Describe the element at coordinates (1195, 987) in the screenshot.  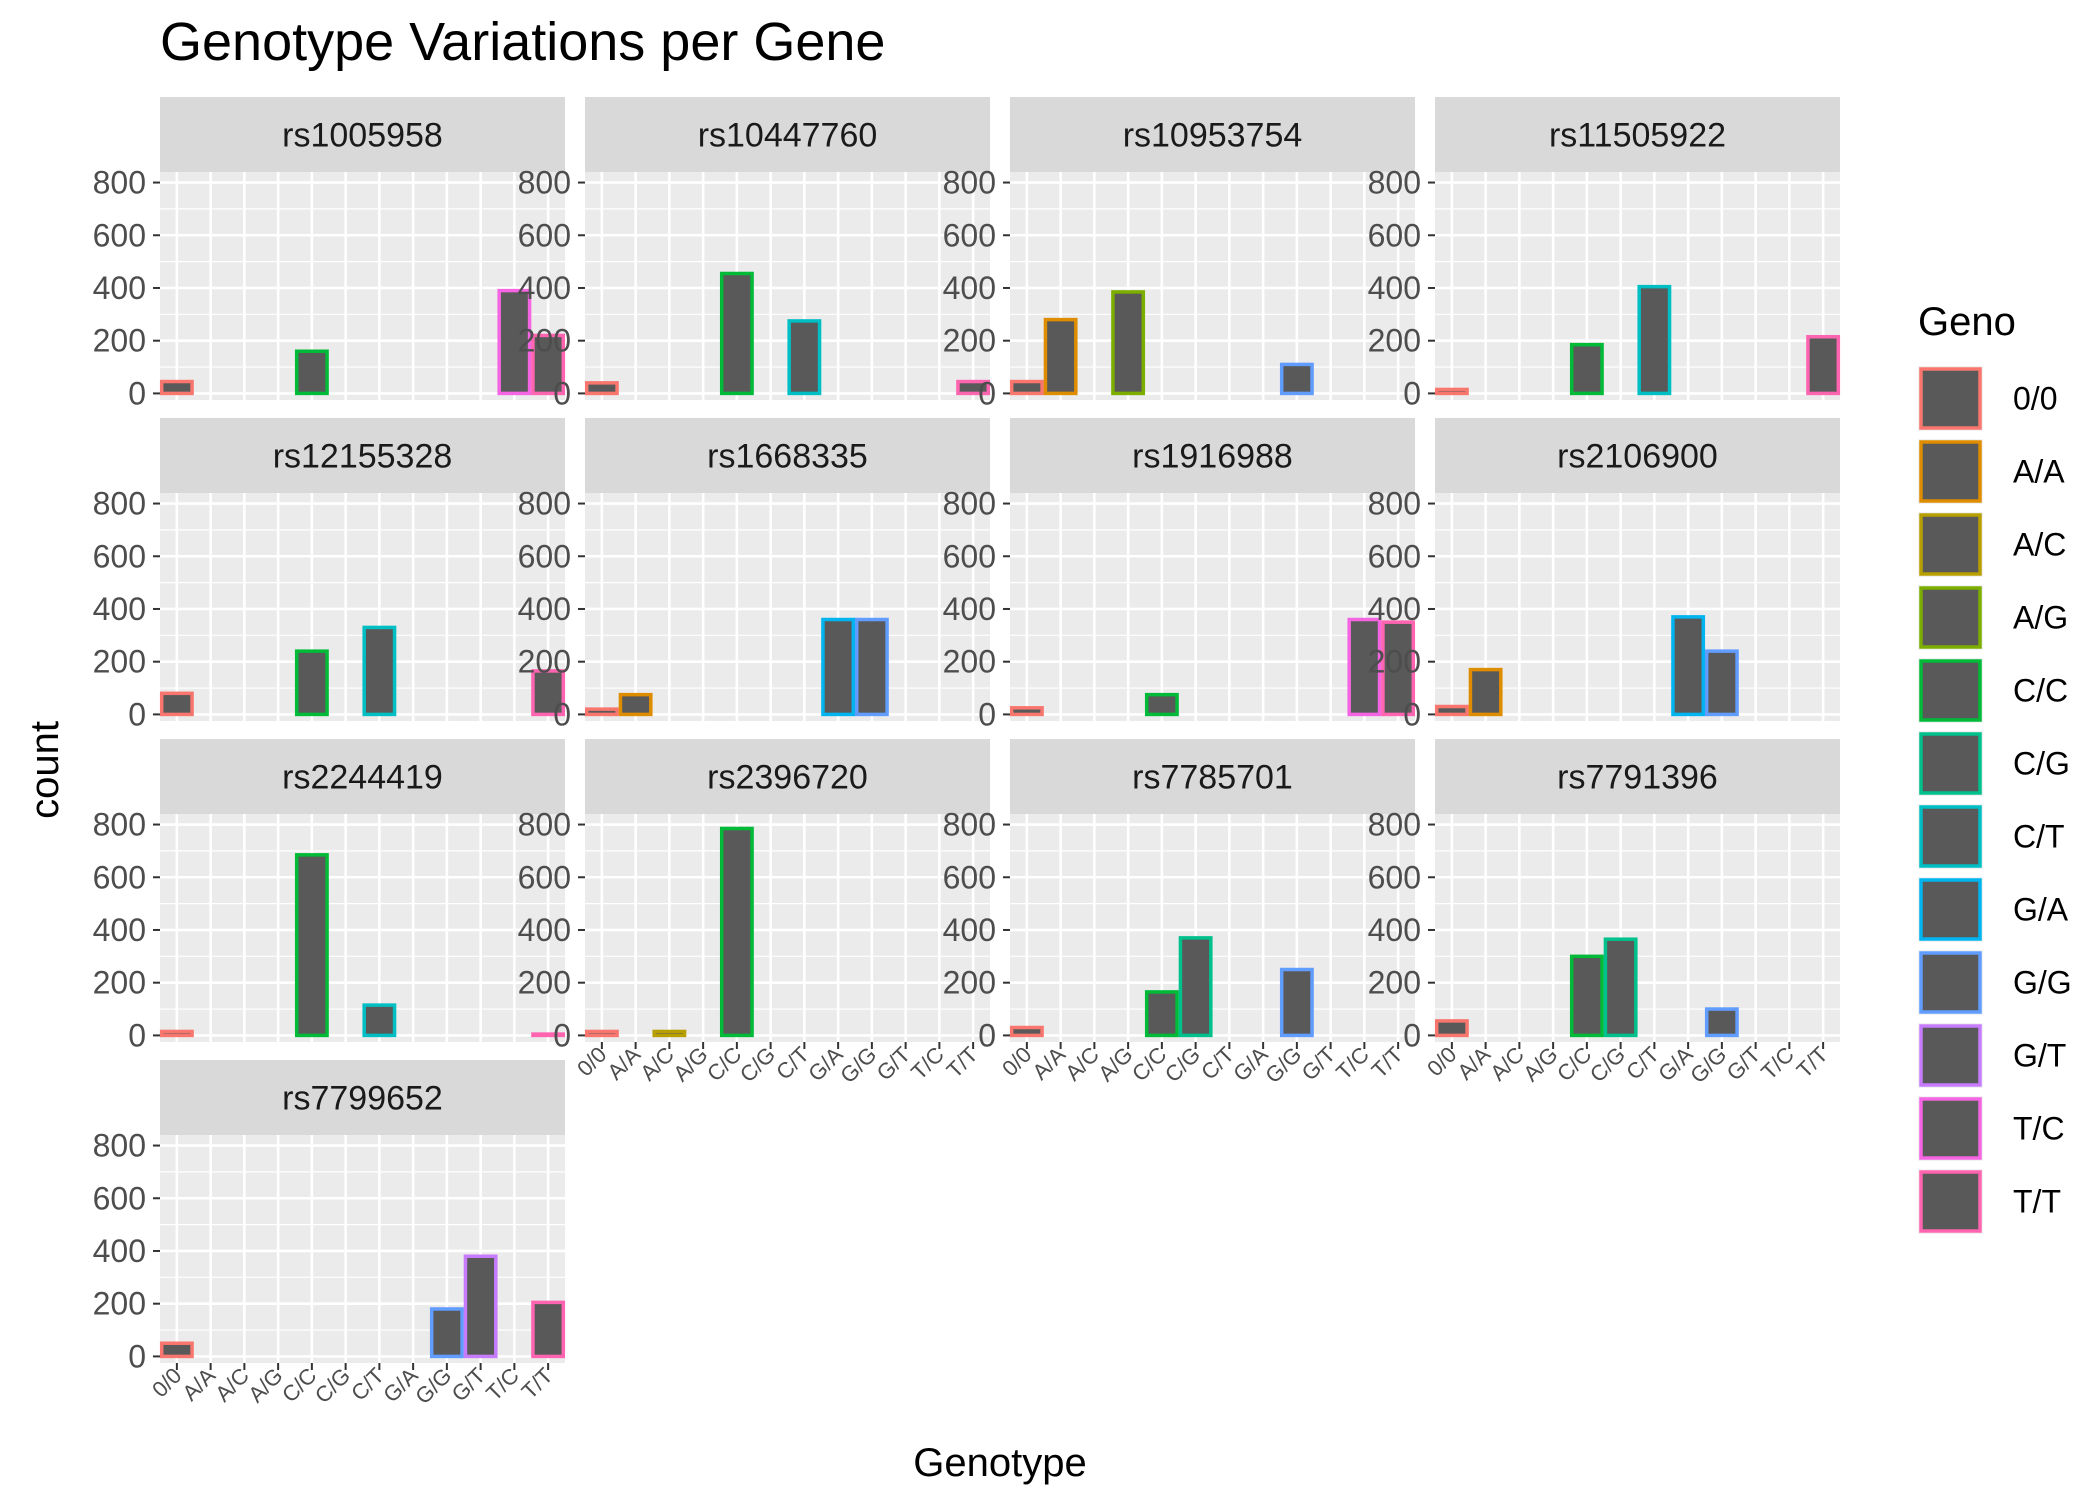
I see `bar-rs7785701-c-g` at that location.